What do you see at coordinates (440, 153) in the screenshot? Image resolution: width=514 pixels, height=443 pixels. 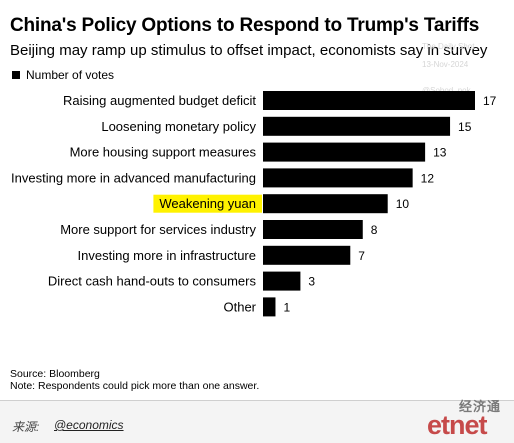 I see `value-label-more-housing-support-measures: 13` at bounding box center [440, 153].